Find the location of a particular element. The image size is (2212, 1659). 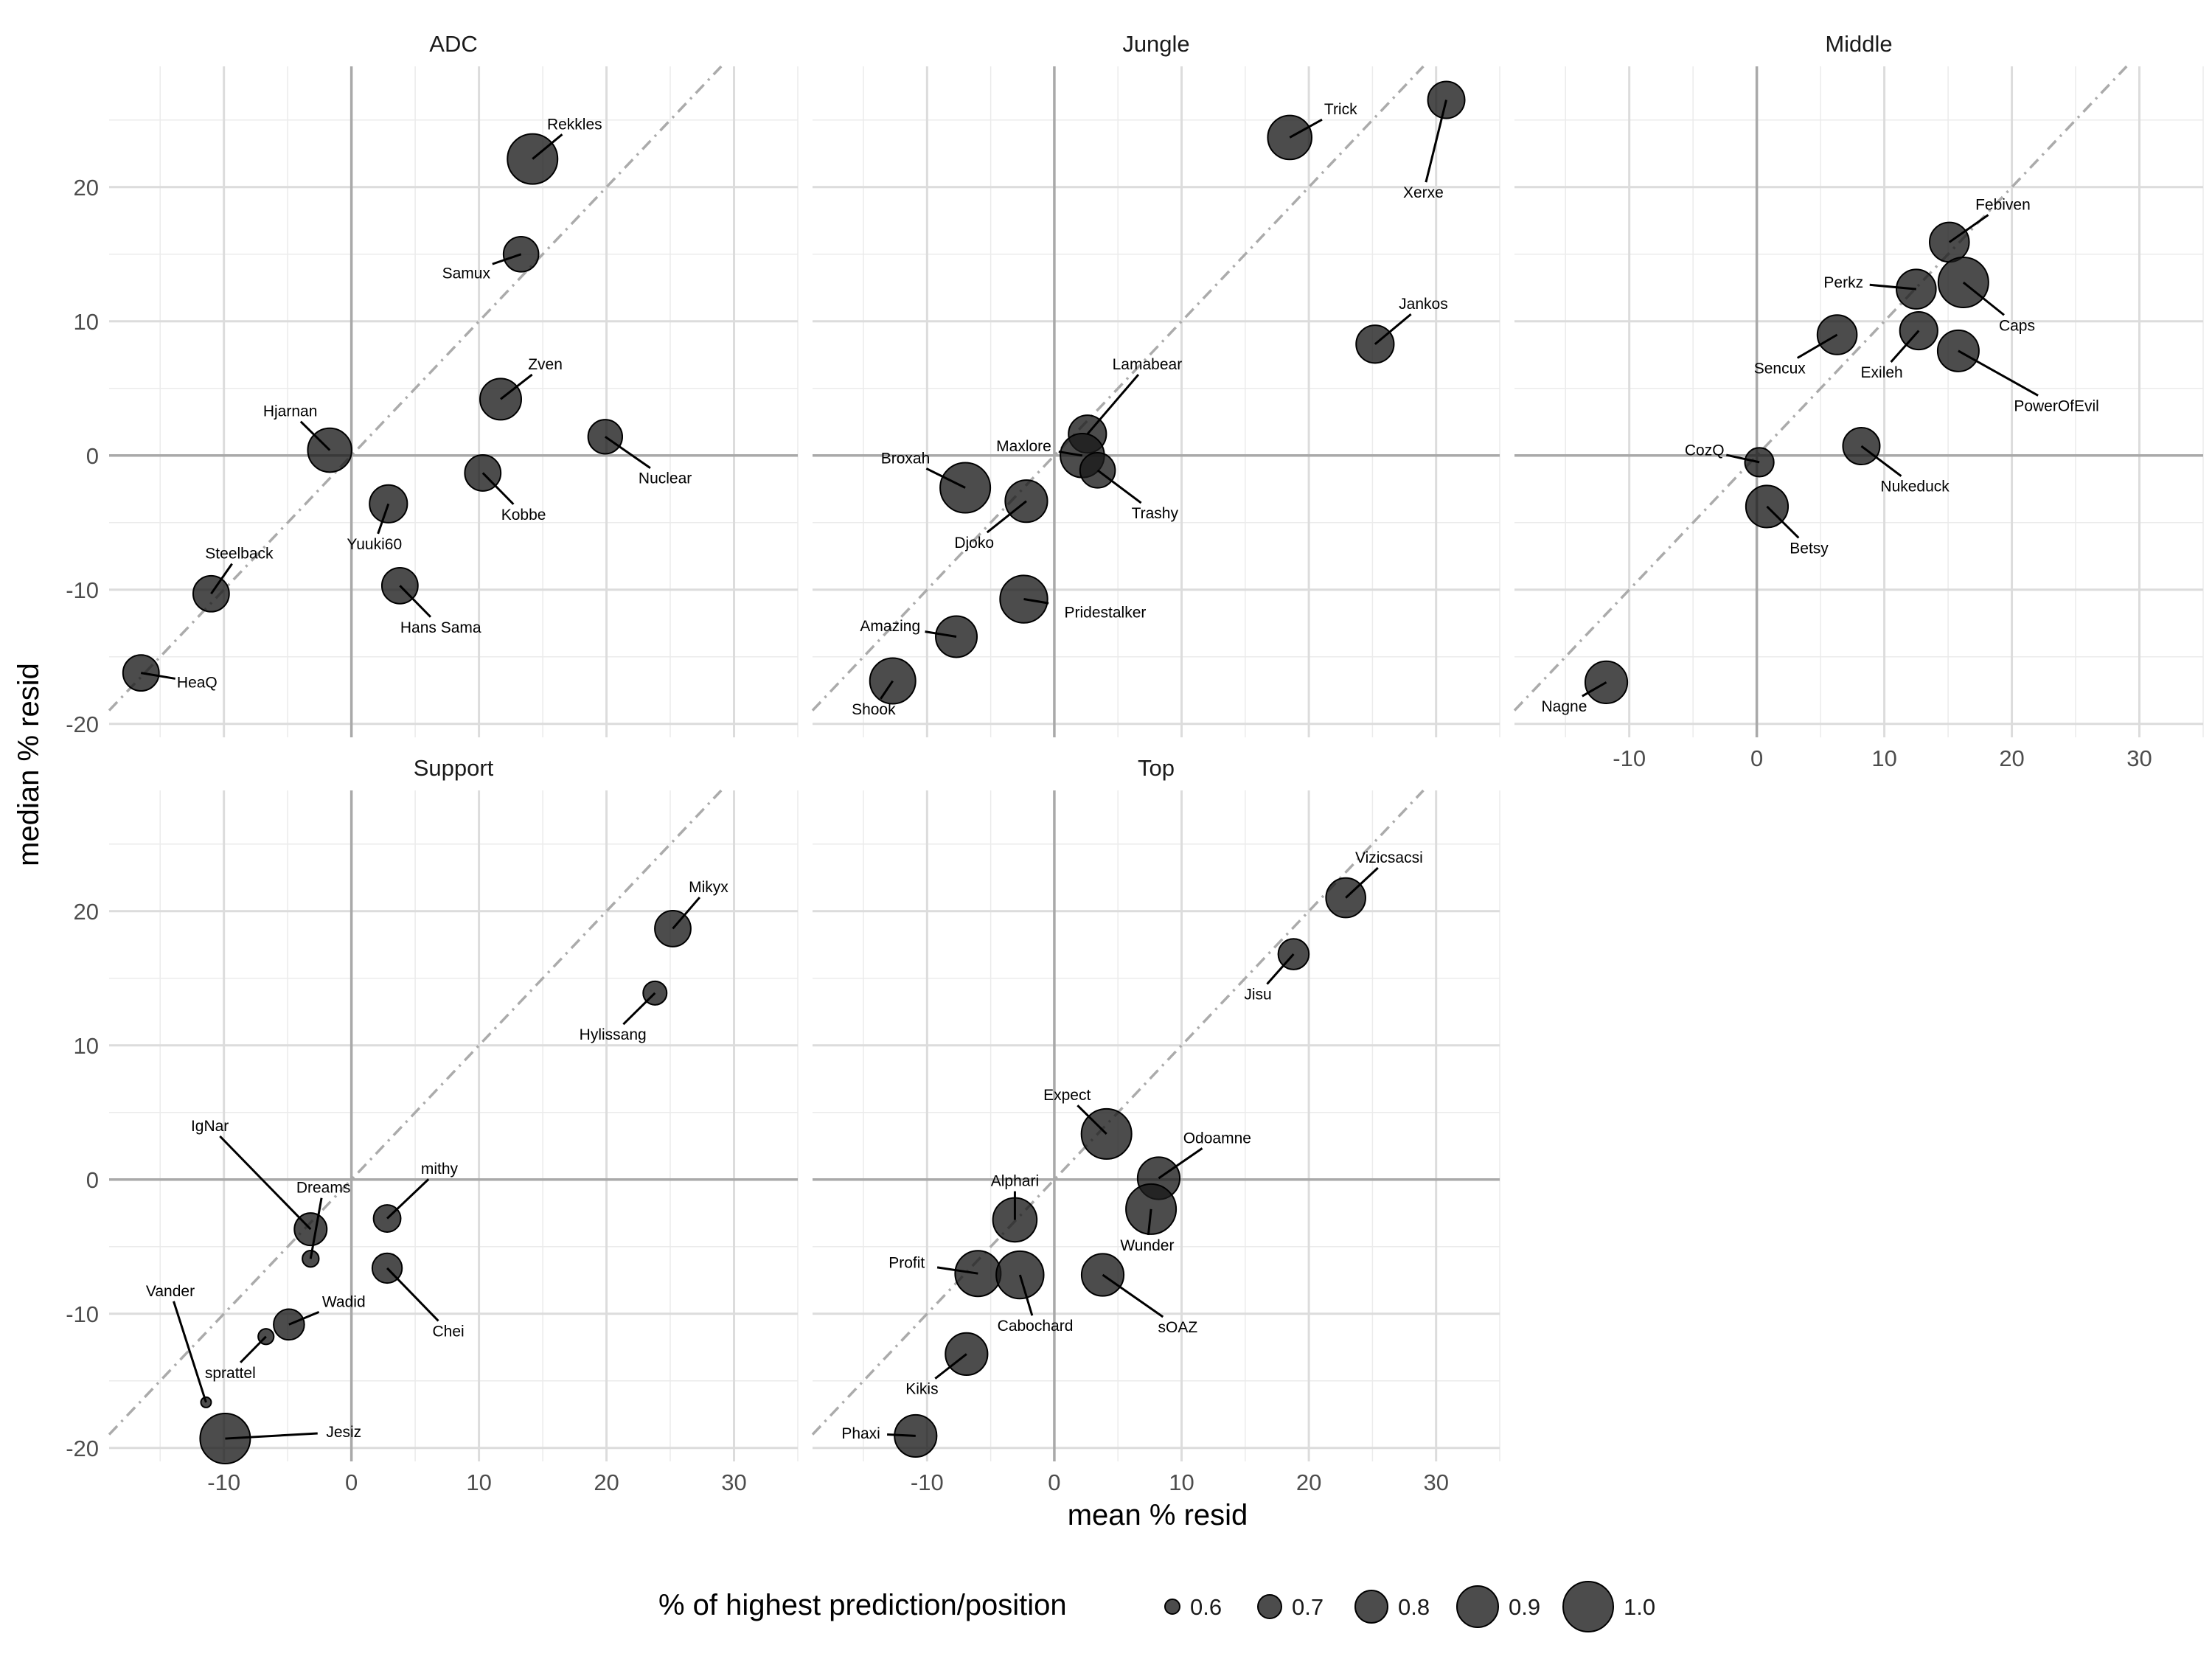

point-label-rekkles: Rekkles is located at coordinates (574, 124).